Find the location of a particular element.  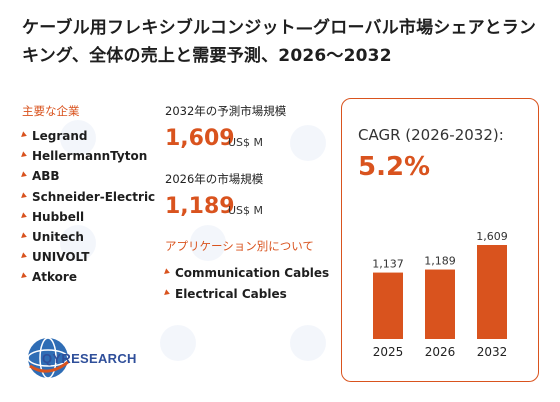

category-label: 2032 is located at coordinates (492, 352).